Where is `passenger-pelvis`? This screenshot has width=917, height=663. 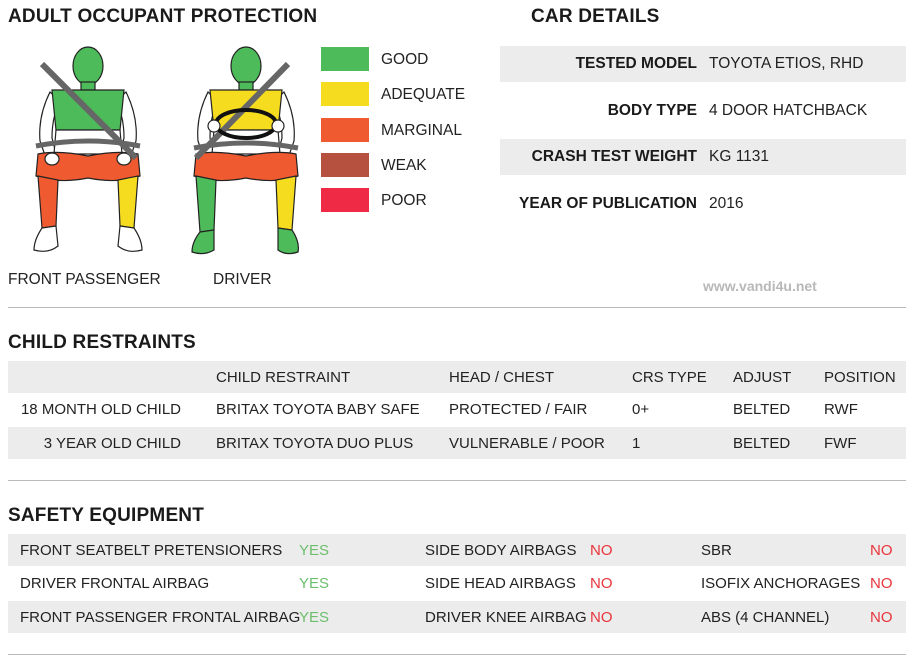
passenger-pelvis is located at coordinates (88, 166).